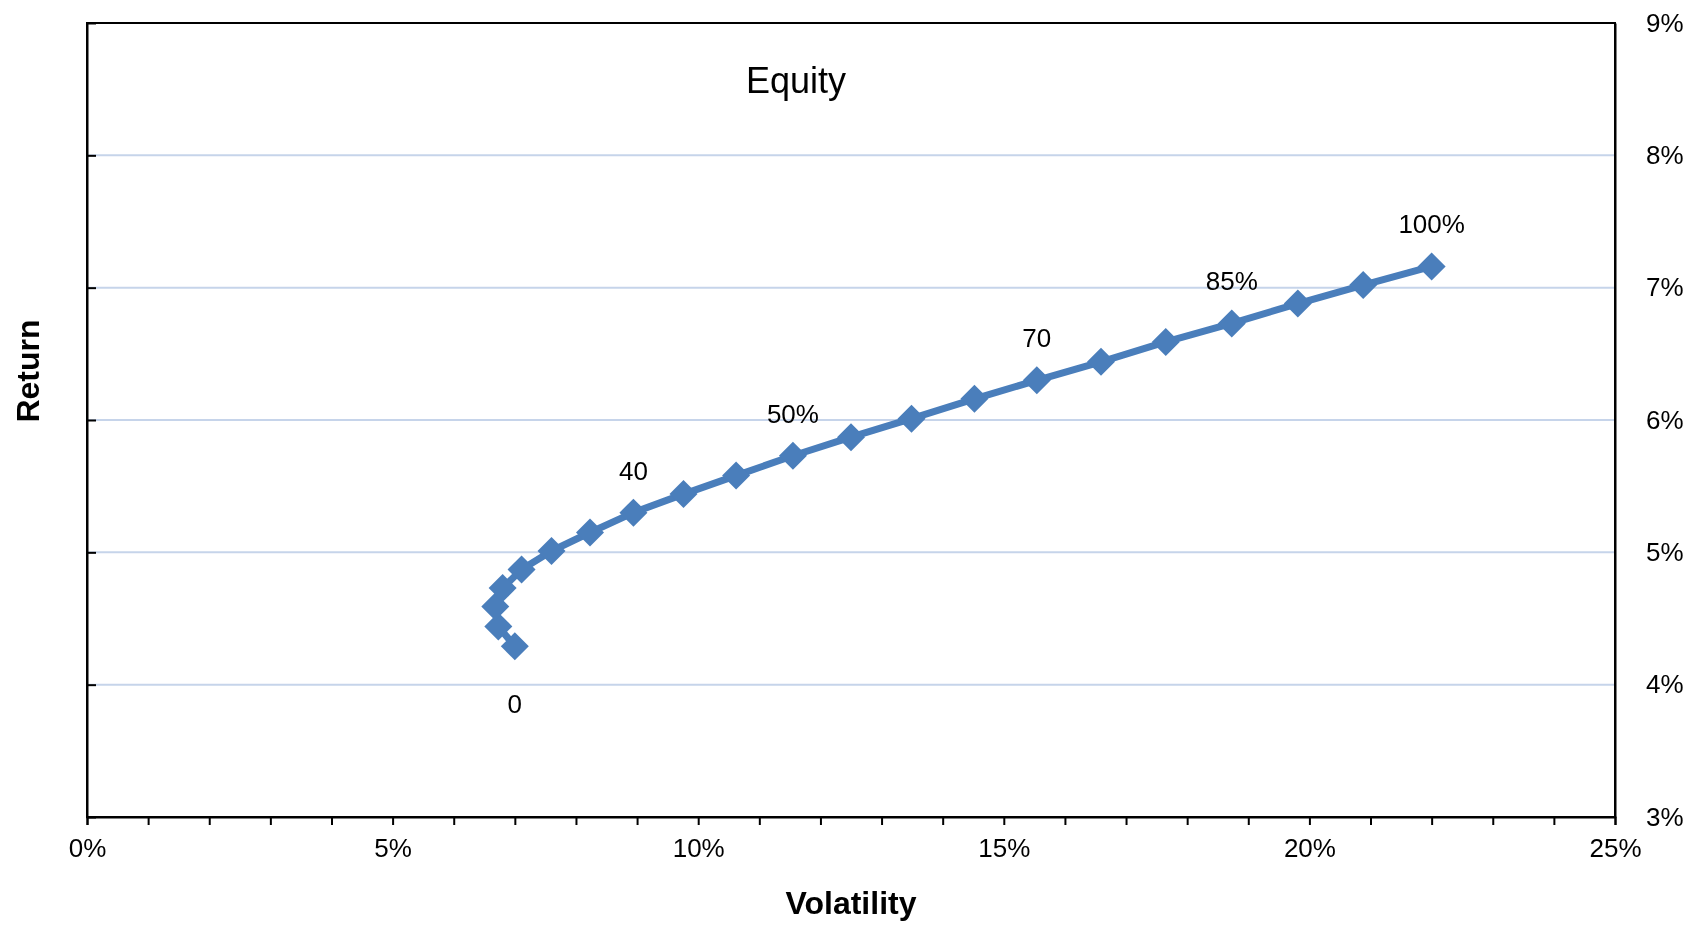 Image resolution: width=1702 pixels, height=927 pixels. What do you see at coordinates (1665, 816) in the screenshot?
I see `y-tick-label: 3%` at bounding box center [1665, 816].